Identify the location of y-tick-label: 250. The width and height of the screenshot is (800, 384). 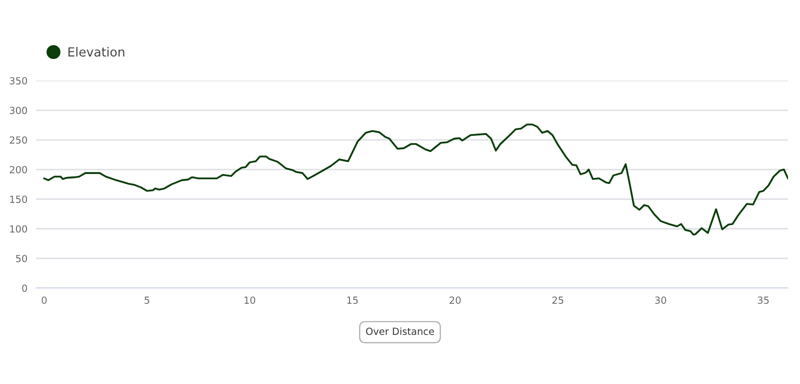
(19, 140).